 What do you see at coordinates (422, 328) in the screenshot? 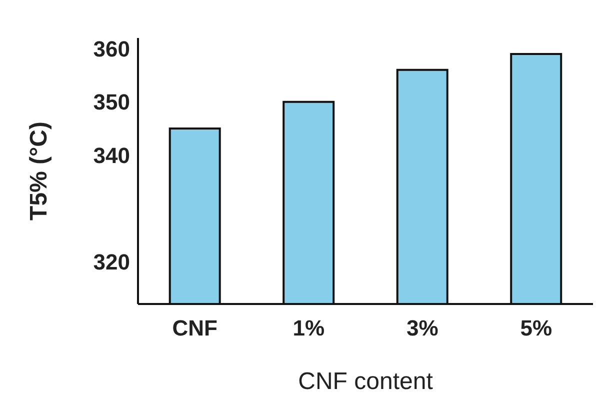
I see `x-tick-label: 3%` at bounding box center [422, 328].